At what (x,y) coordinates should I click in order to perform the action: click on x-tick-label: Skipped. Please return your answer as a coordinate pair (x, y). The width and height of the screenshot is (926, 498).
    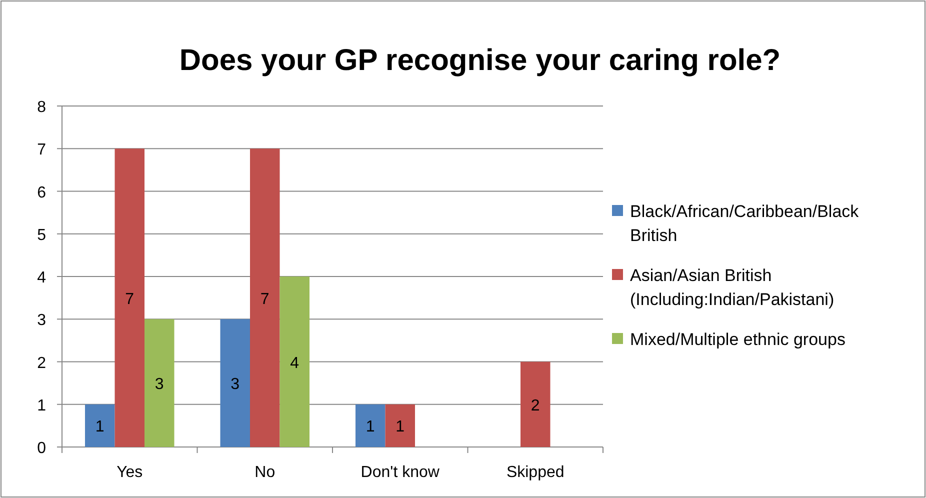
    Looking at the image, I should click on (535, 472).